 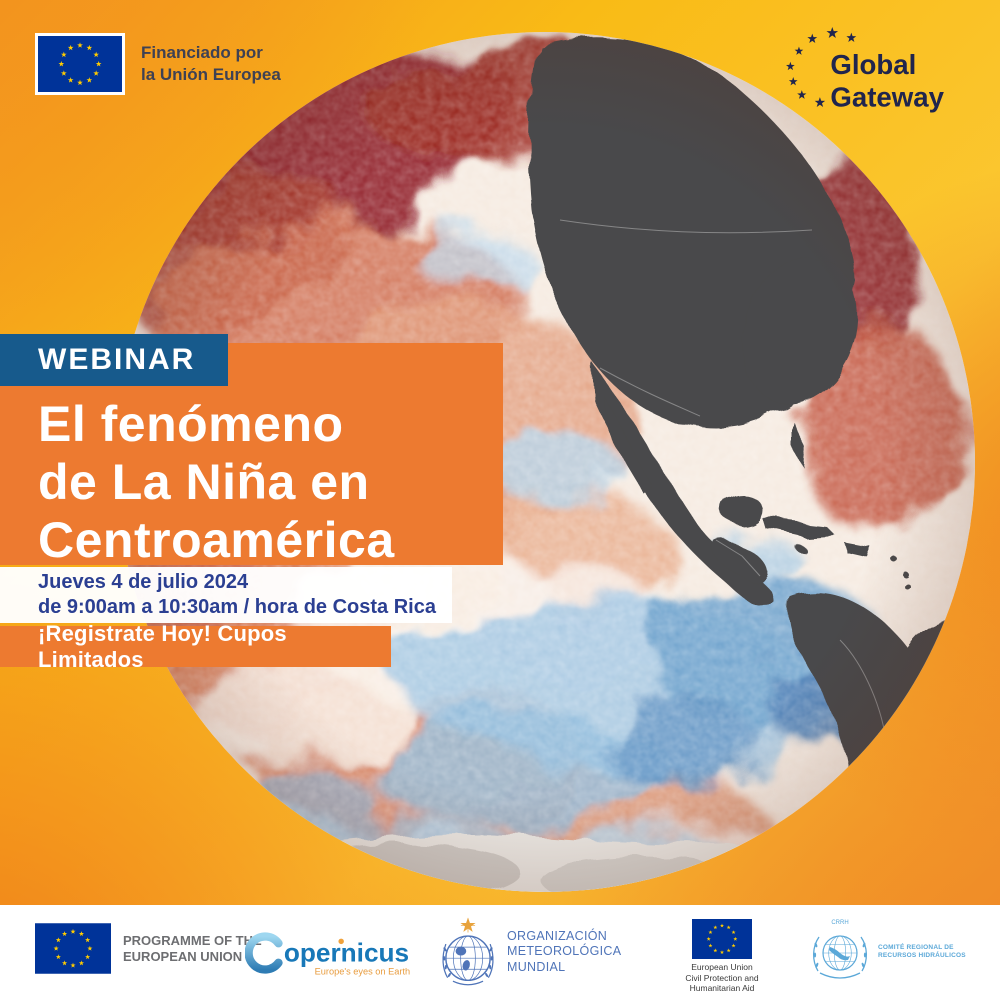 I want to click on schedule-date: Jueves 4 de julio 2024, so click(x=143, y=582).